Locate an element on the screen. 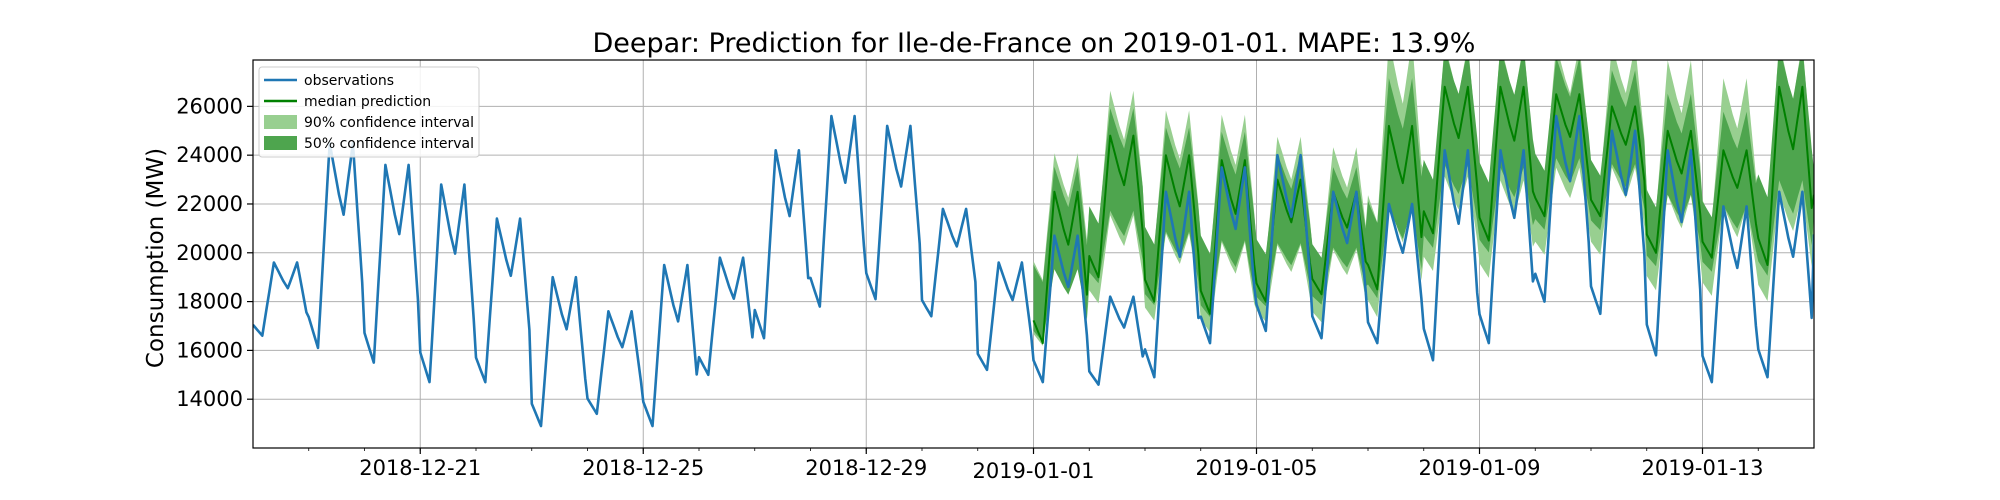 The width and height of the screenshot is (2000, 500). x-tick-label: 2018-12-21 is located at coordinates (420, 468).